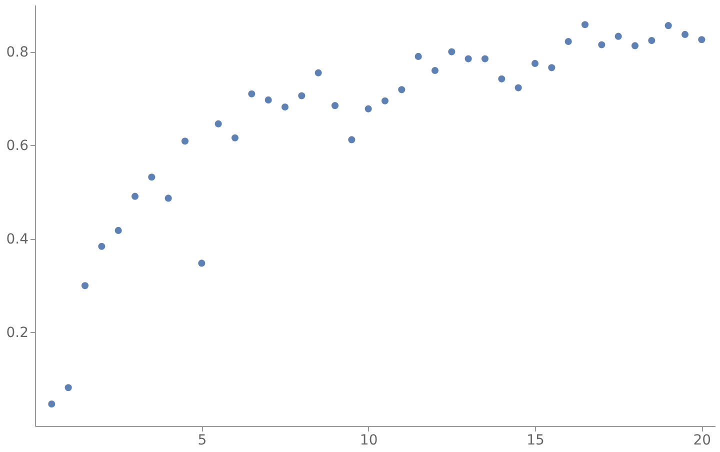 This screenshot has height=452, width=720. What do you see at coordinates (535, 440) in the screenshot?
I see `x-tick-label: 15` at bounding box center [535, 440].